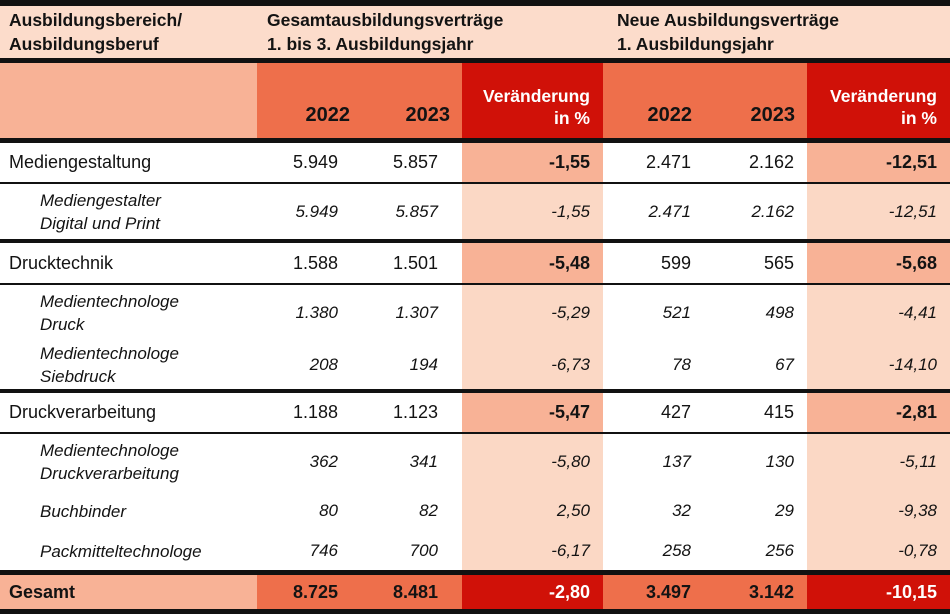  What do you see at coordinates (128, 313) in the screenshot?
I see `row-label: Medientechnologe Druck` at bounding box center [128, 313].